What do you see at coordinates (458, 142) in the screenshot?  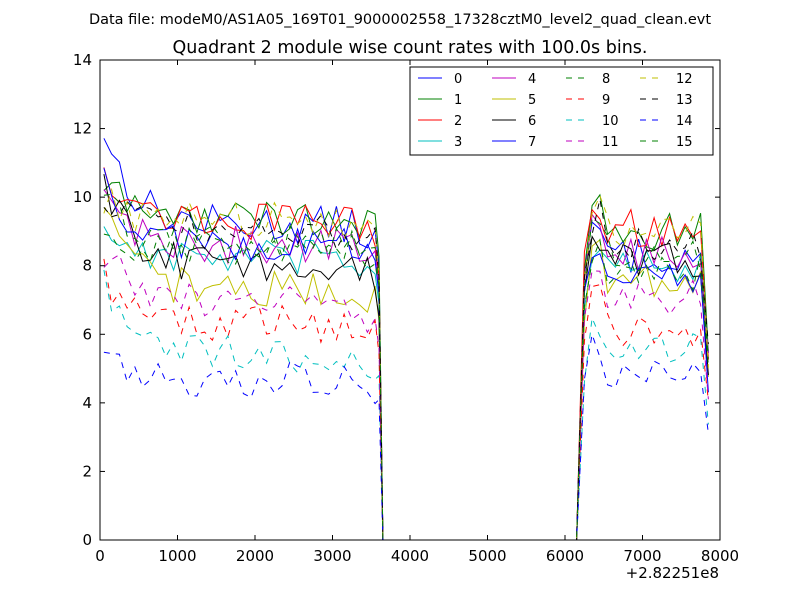 I see `legend-label-3: 3` at bounding box center [458, 142].